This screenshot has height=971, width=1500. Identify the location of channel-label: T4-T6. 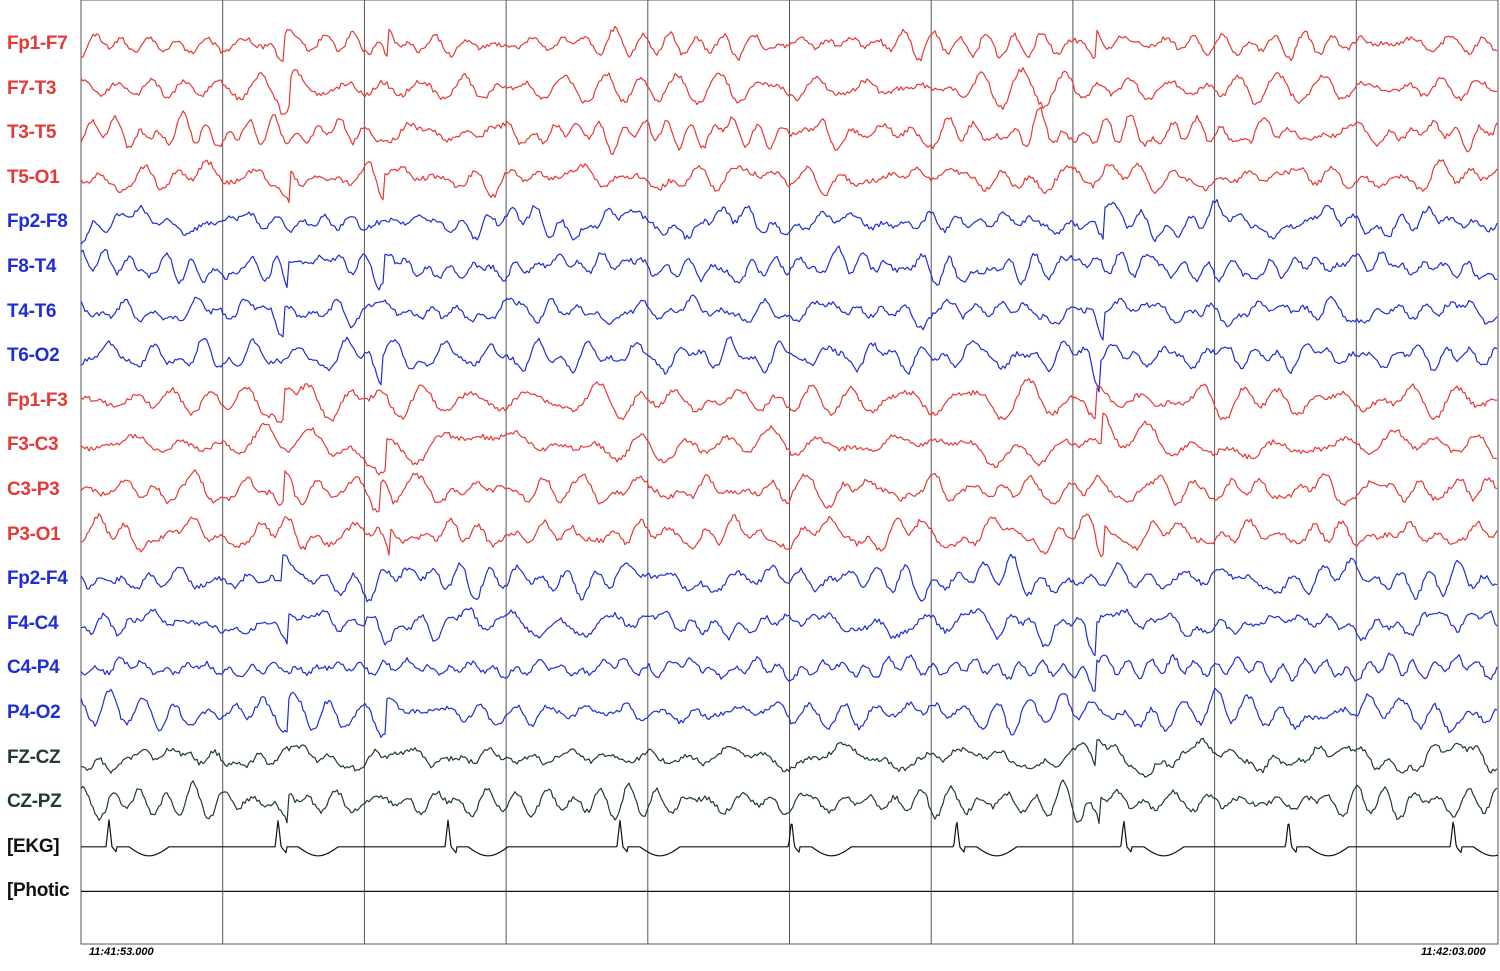
(32, 311).